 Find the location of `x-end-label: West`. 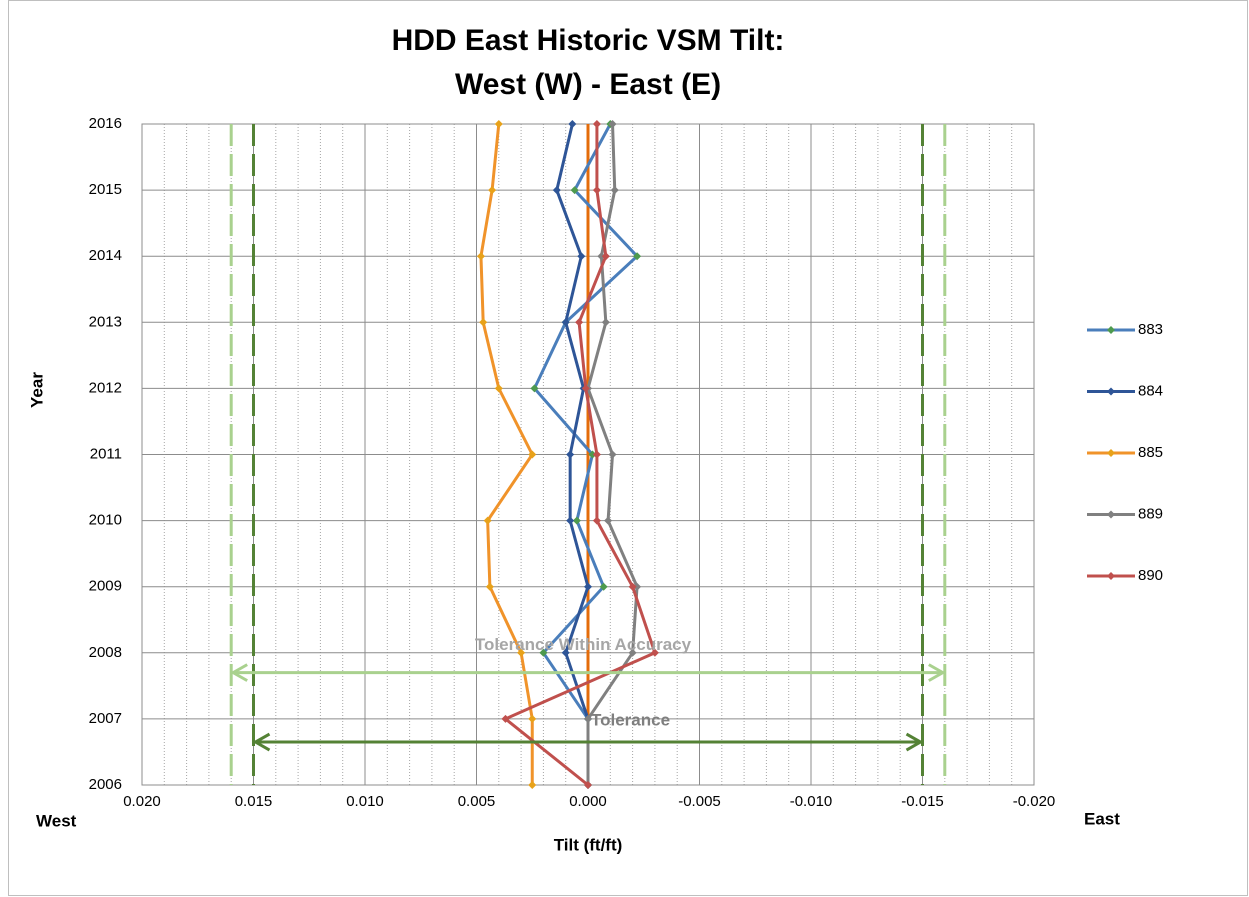

x-end-label: West is located at coordinates (56, 820).